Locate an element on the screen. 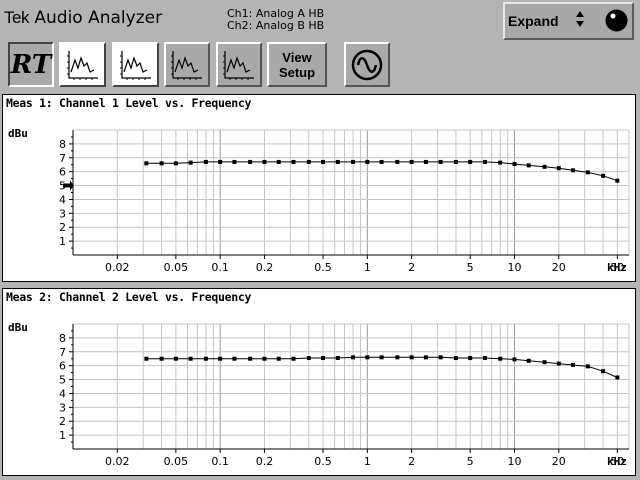 Image resolution: width=640 pixels, height=480 pixels. y-tick-label: 3 is located at coordinates (62, 213).